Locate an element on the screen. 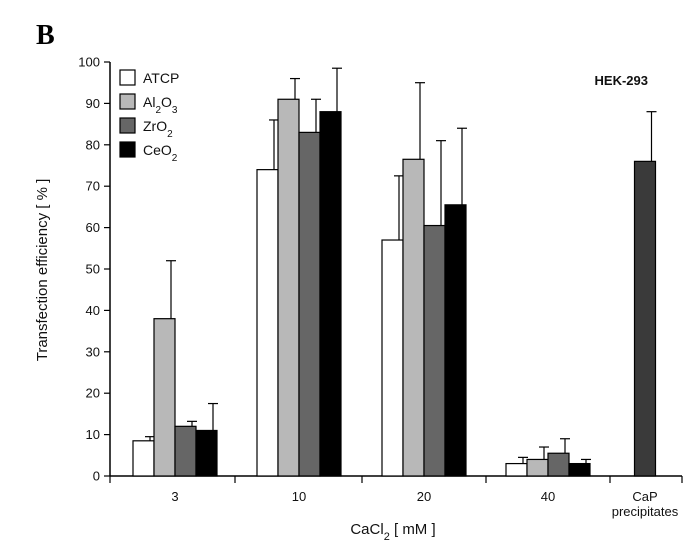  legend-label: CeO2 is located at coordinates (160, 153).